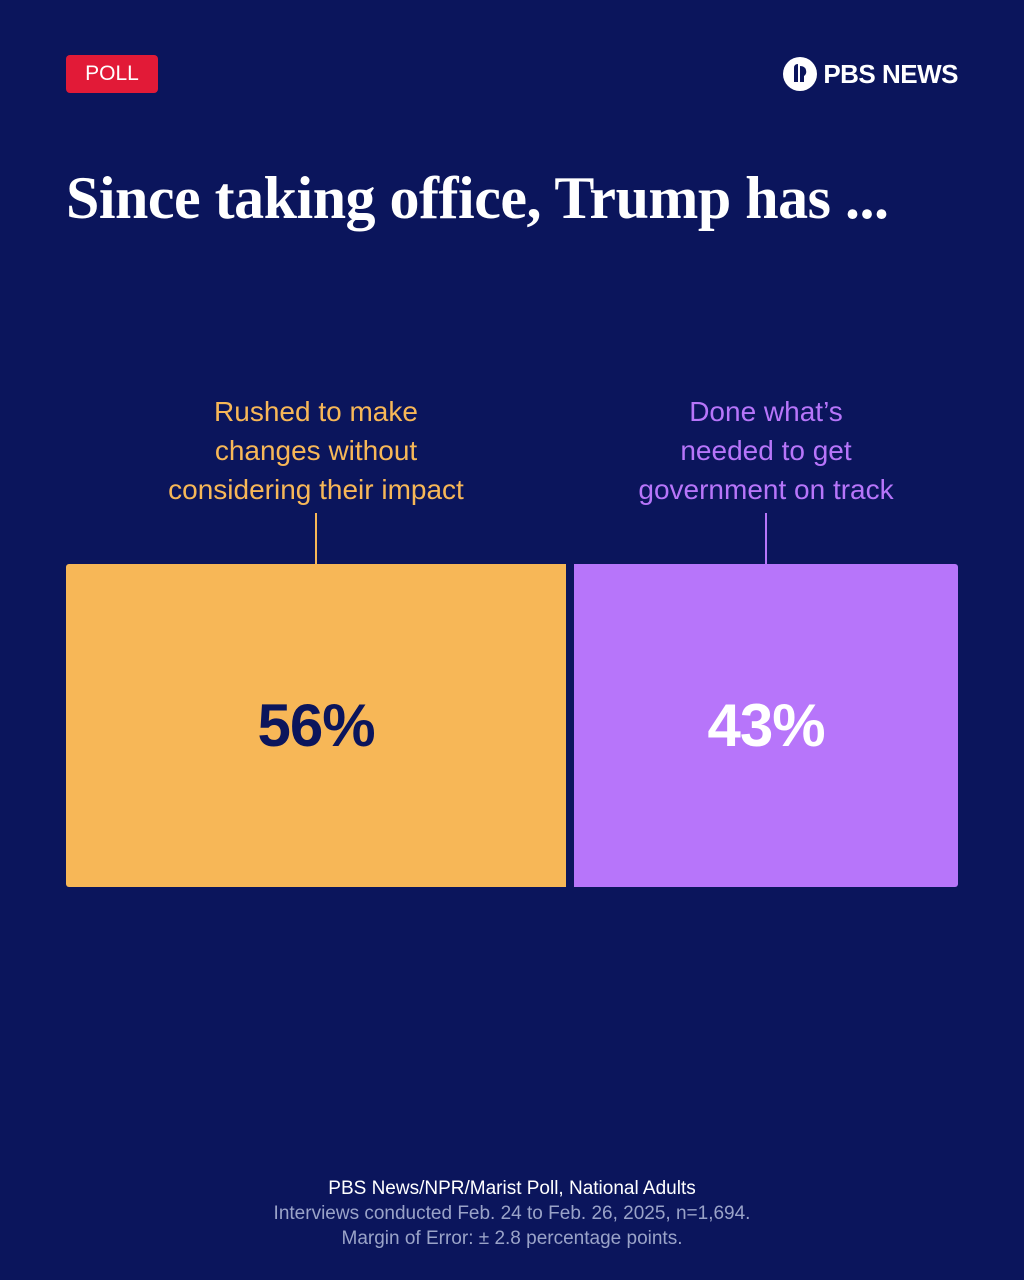  Describe the element at coordinates (890, 73) in the screenshot. I see `logo-text: PBS NEWS` at that location.